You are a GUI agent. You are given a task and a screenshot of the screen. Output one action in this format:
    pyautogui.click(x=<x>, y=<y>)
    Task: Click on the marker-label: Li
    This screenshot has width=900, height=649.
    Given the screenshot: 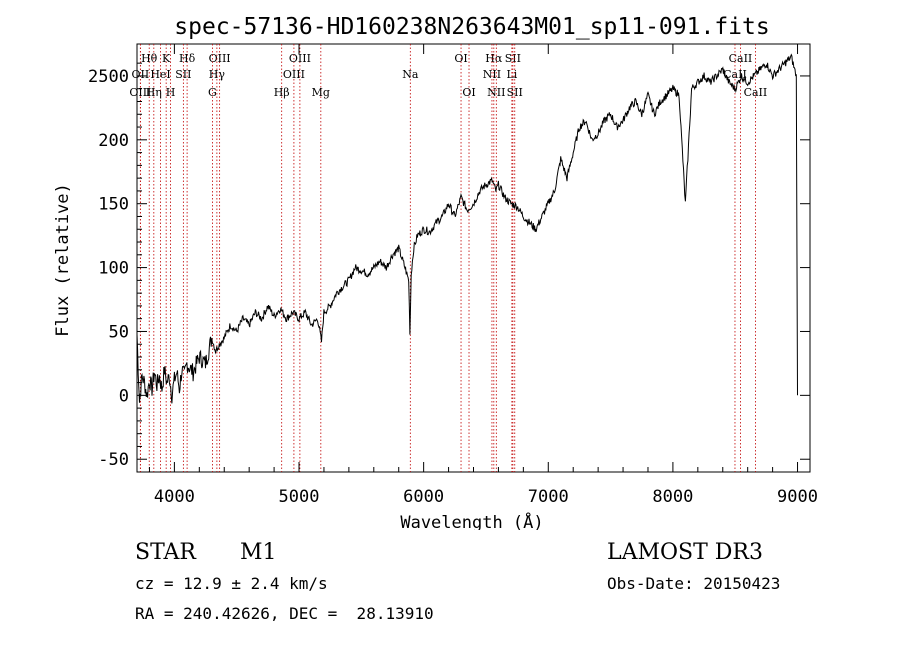 What is the action you would take?
    pyautogui.click(x=511, y=74)
    